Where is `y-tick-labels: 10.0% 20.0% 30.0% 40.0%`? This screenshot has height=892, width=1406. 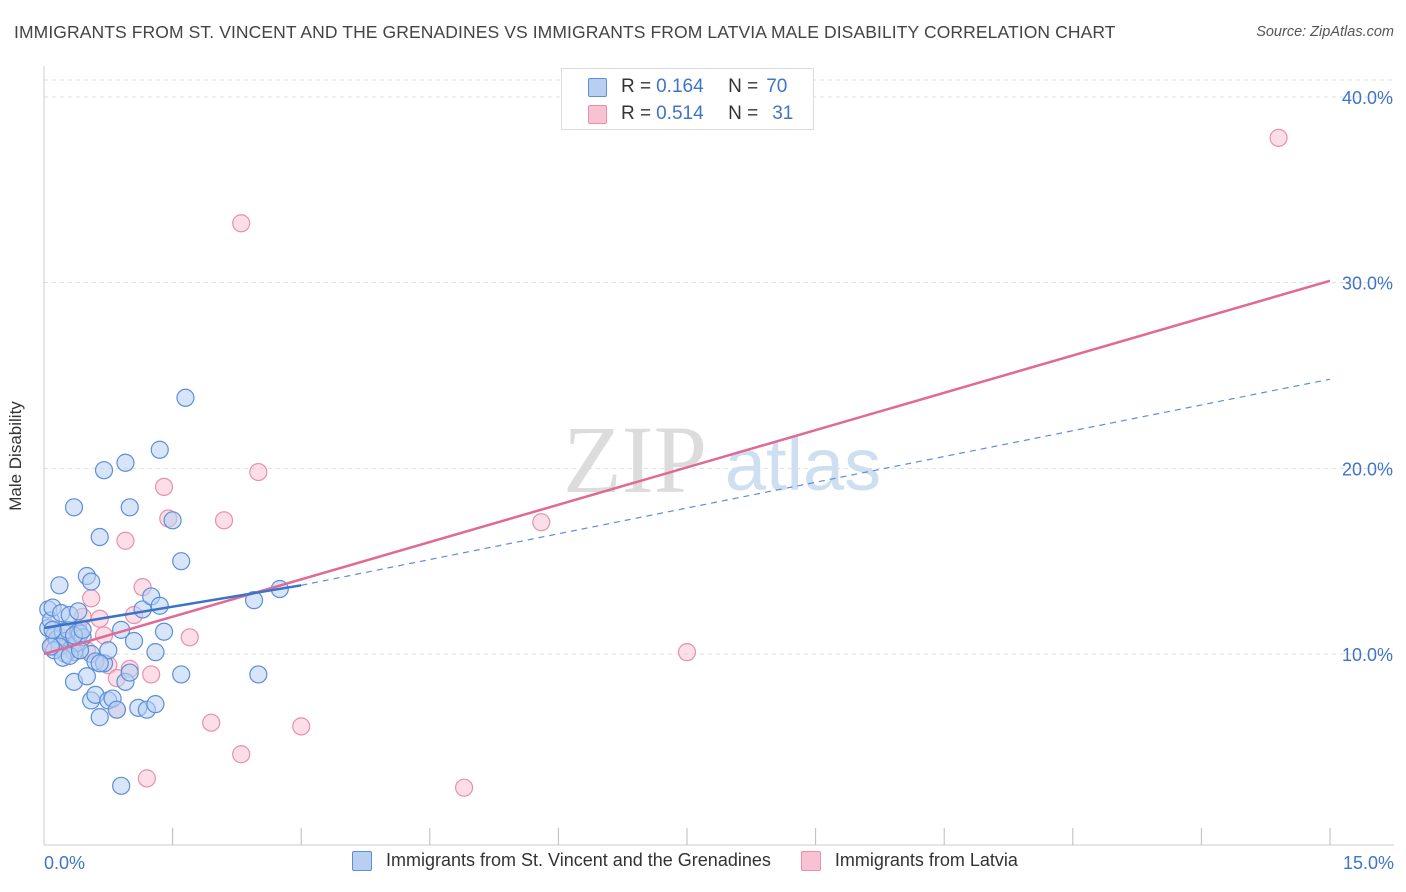
y-tick-labels: 10.0% 20.0% 30.0% 40.0% is located at coordinates (1367, 376).